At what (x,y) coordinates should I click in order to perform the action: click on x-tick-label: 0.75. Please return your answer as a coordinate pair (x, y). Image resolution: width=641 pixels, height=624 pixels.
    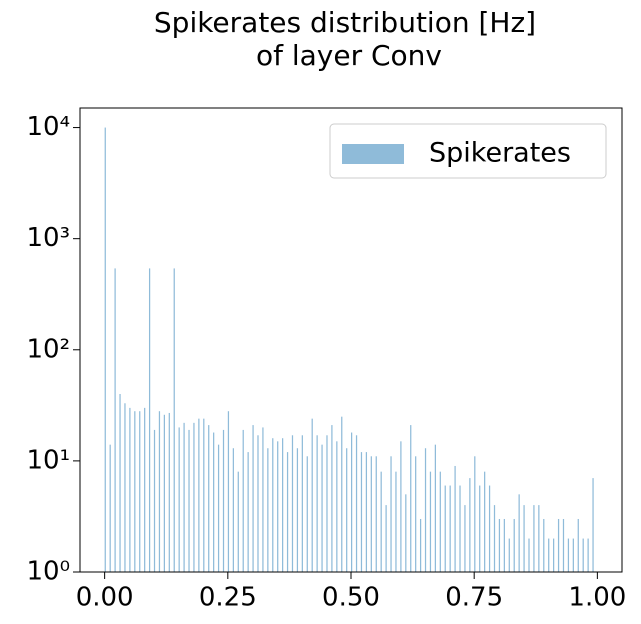
    Looking at the image, I should click on (474, 598).